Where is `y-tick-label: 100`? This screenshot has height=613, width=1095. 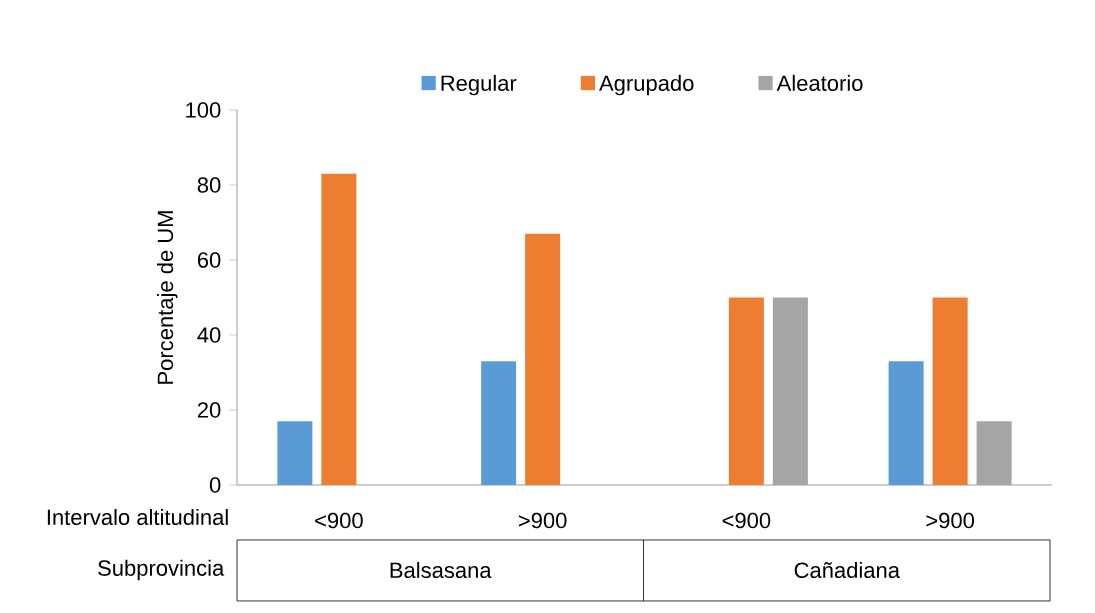 y-tick-label: 100 is located at coordinates (203, 110).